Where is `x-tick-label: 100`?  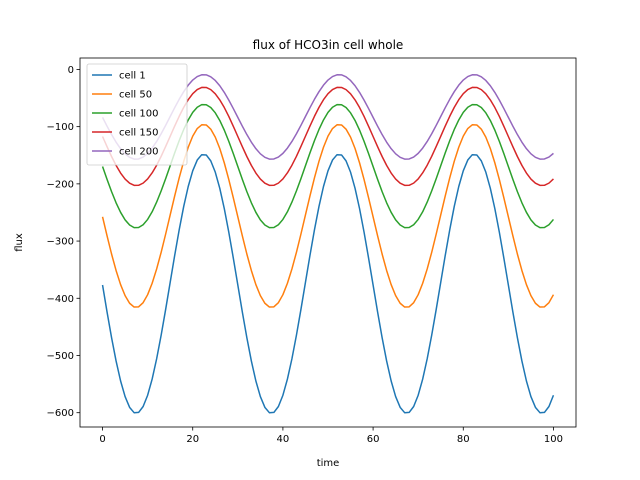 x-tick-label: 100 is located at coordinates (553, 439).